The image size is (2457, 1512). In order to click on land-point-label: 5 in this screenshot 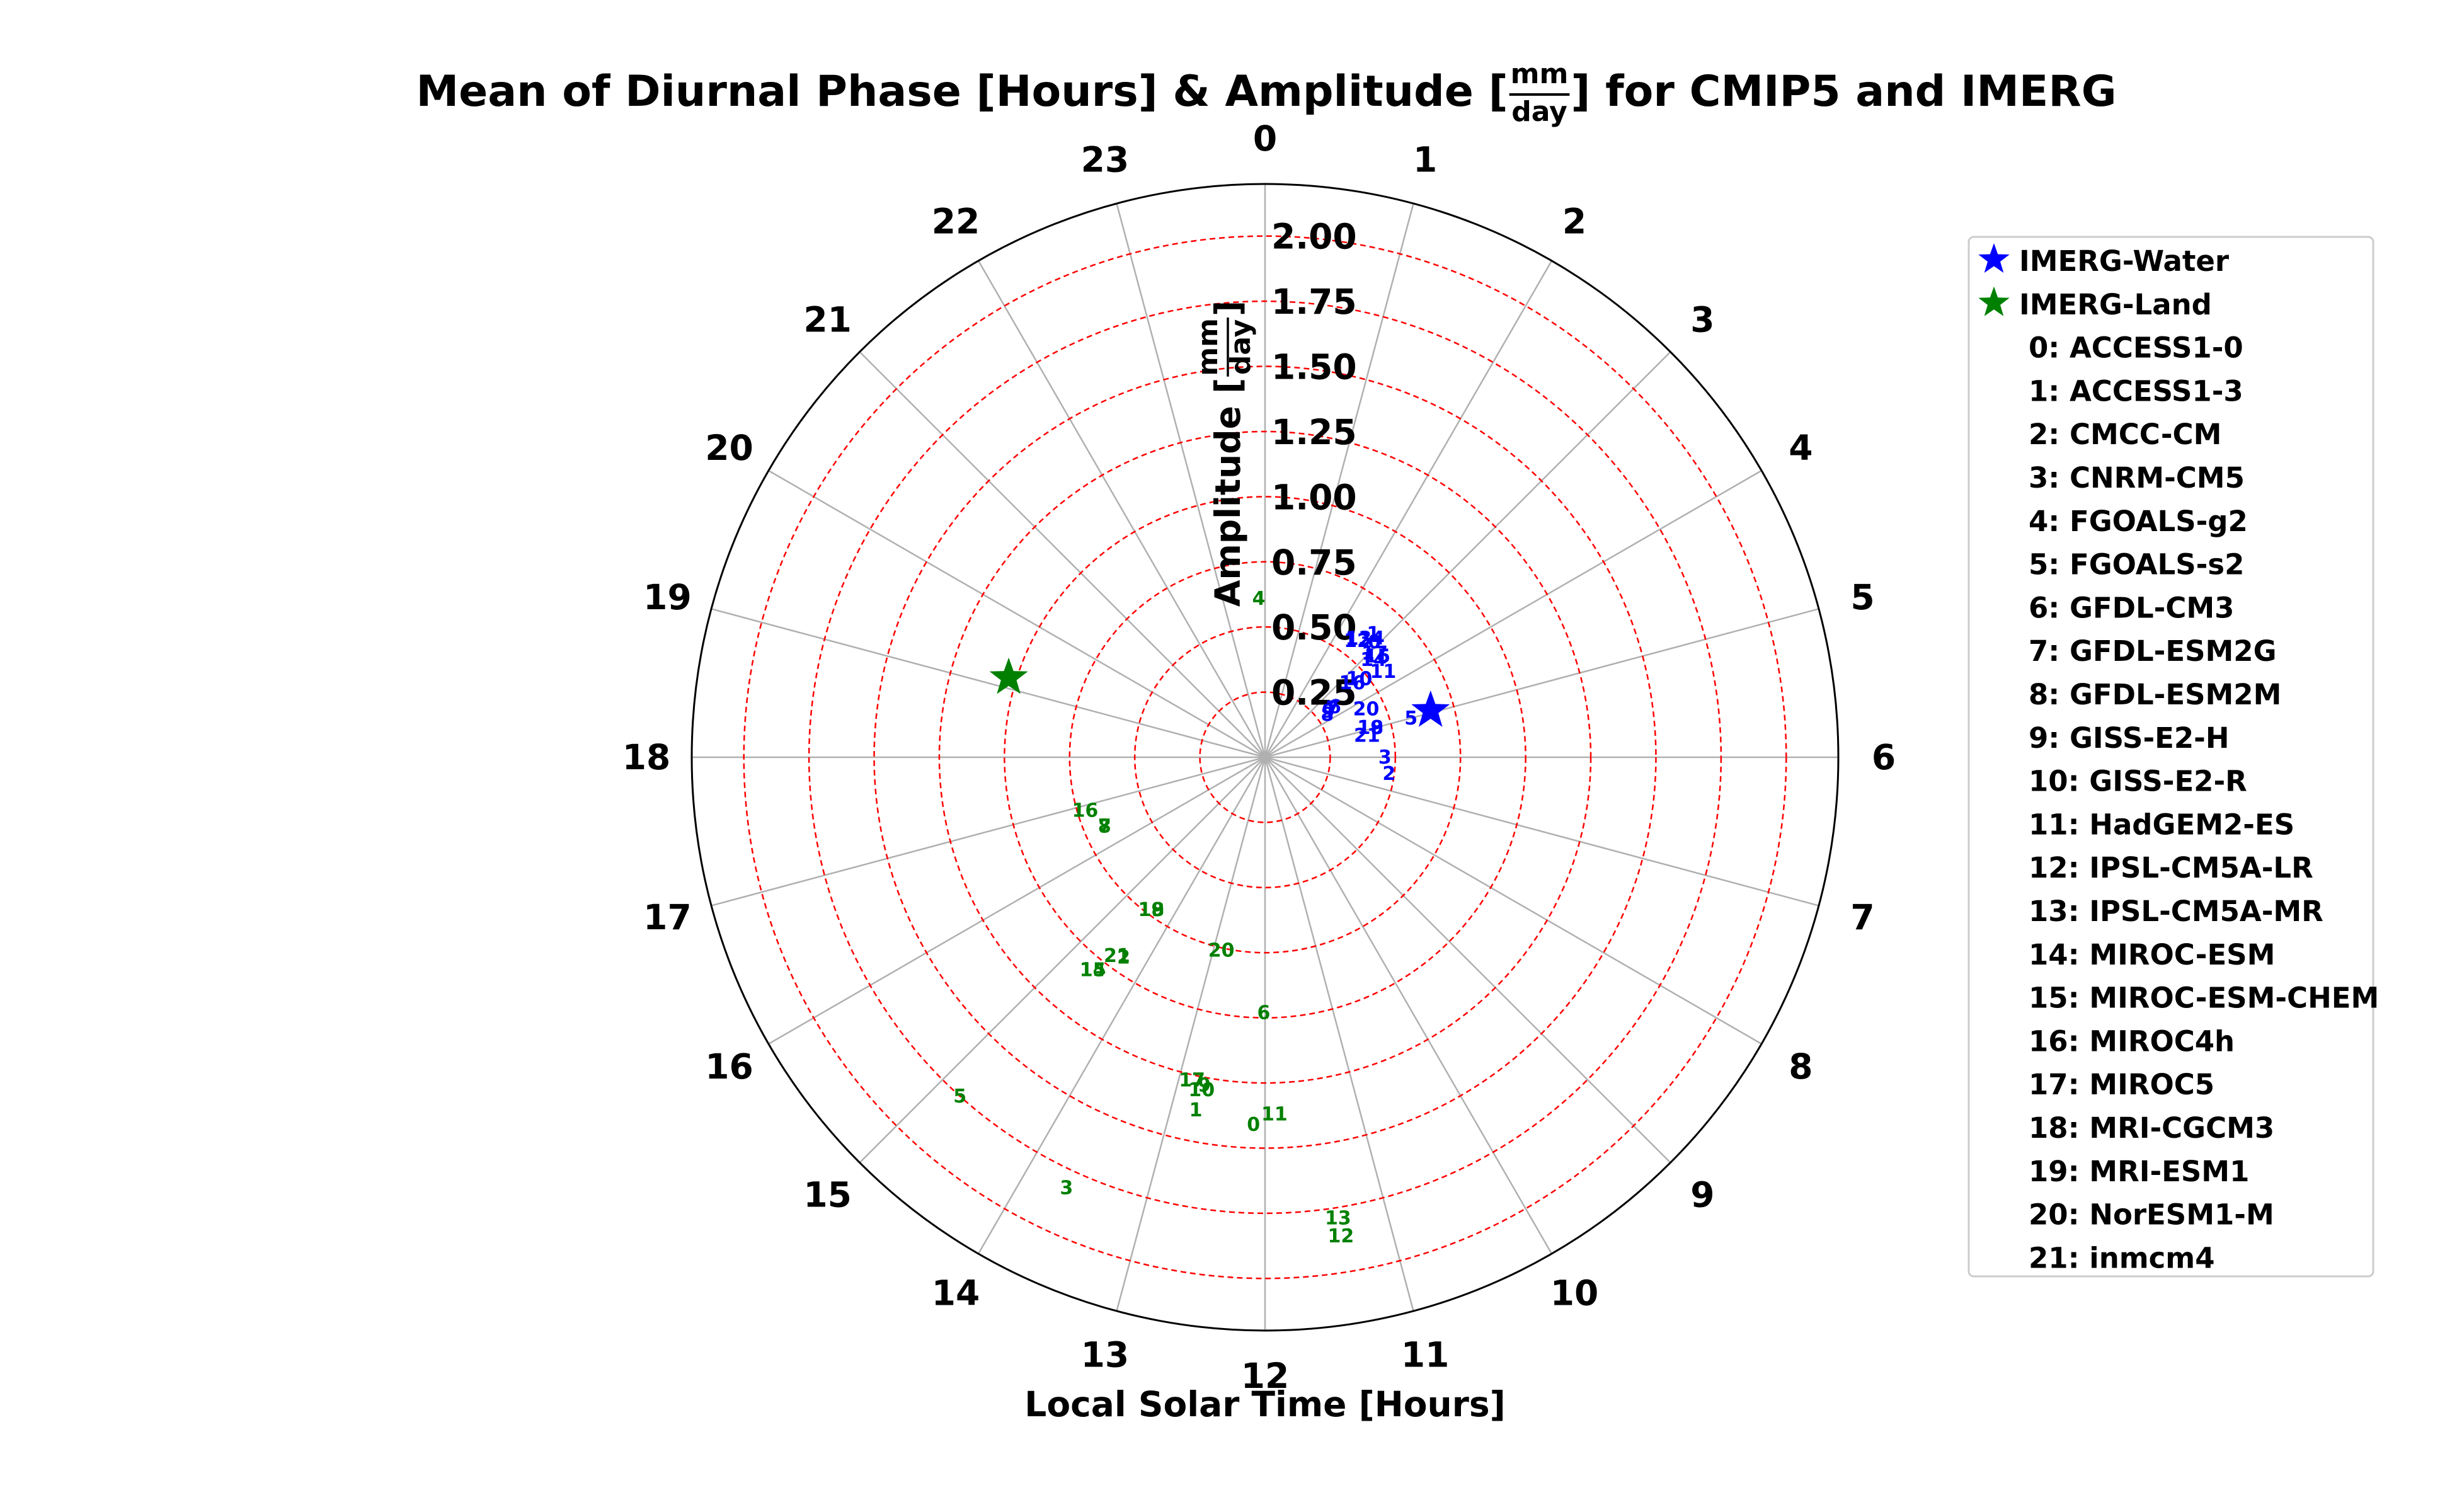, I will do `click(959, 1096)`.